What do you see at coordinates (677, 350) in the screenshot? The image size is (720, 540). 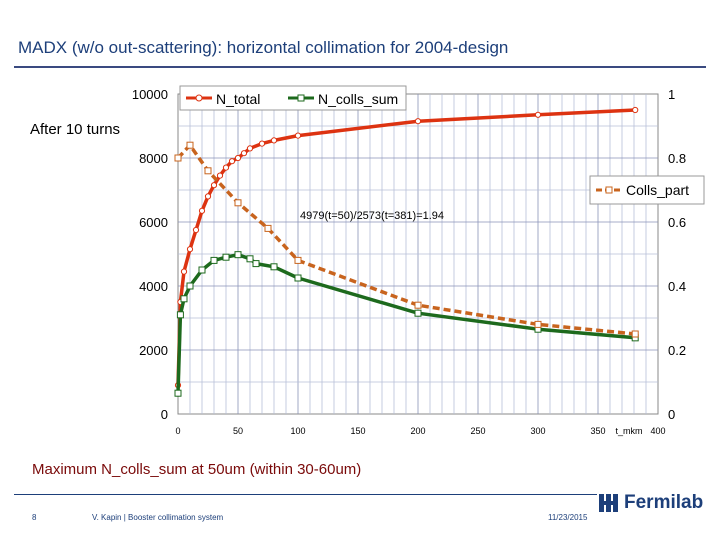 I see `y-right-tick-label: 0.2` at bounding box center [677, 350].